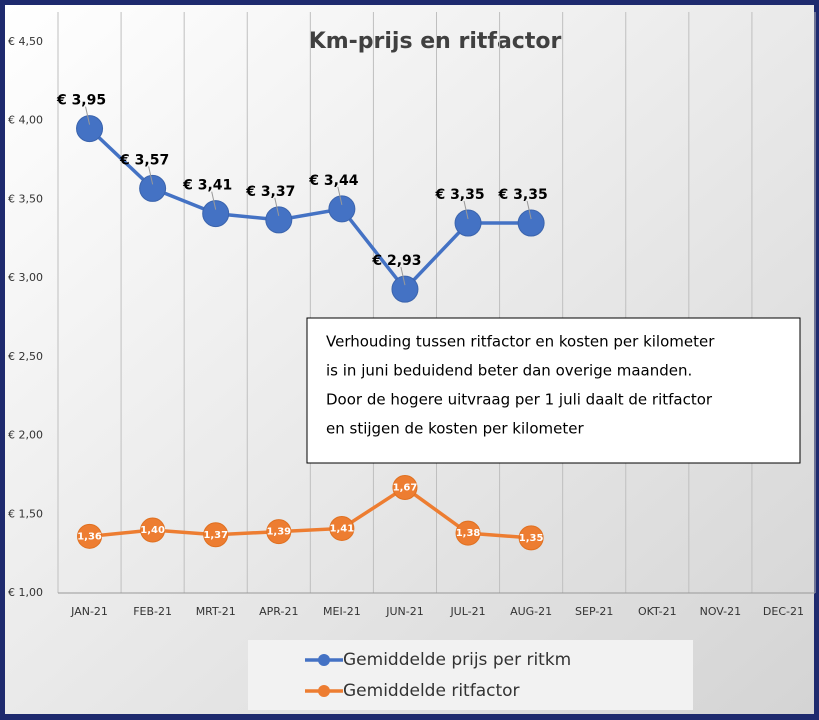 This screenshot has width=819, height=720. What do you see at coordinates (470, 675) in the screenshot?
I see `legend-box` at bounding box center [470, 675].